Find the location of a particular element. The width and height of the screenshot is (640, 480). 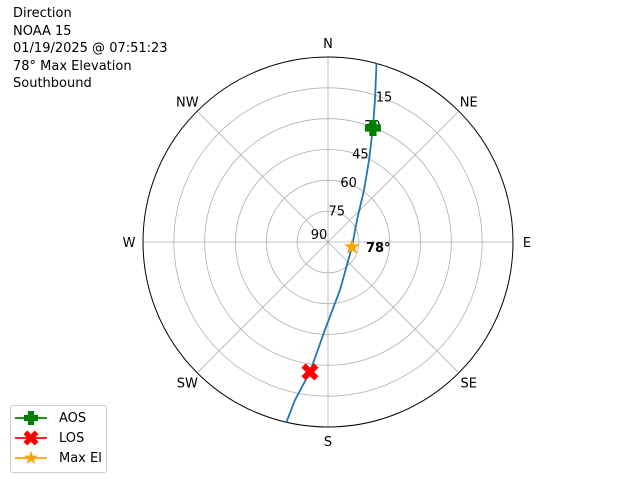

radial-tick-label: 45 is located at coordinates (360, 155).